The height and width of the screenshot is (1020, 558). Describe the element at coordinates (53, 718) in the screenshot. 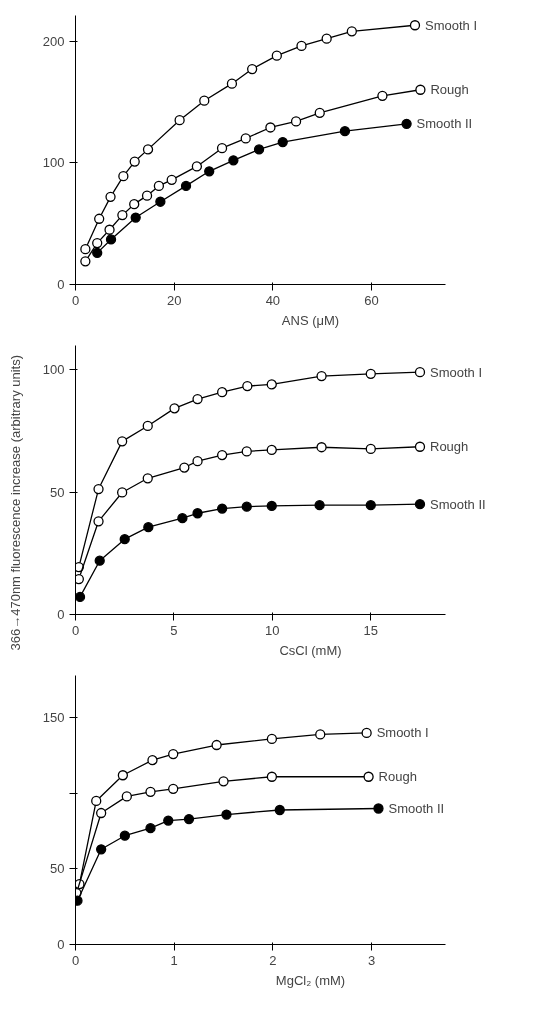

I see `y-tick-label: 150` at that location.